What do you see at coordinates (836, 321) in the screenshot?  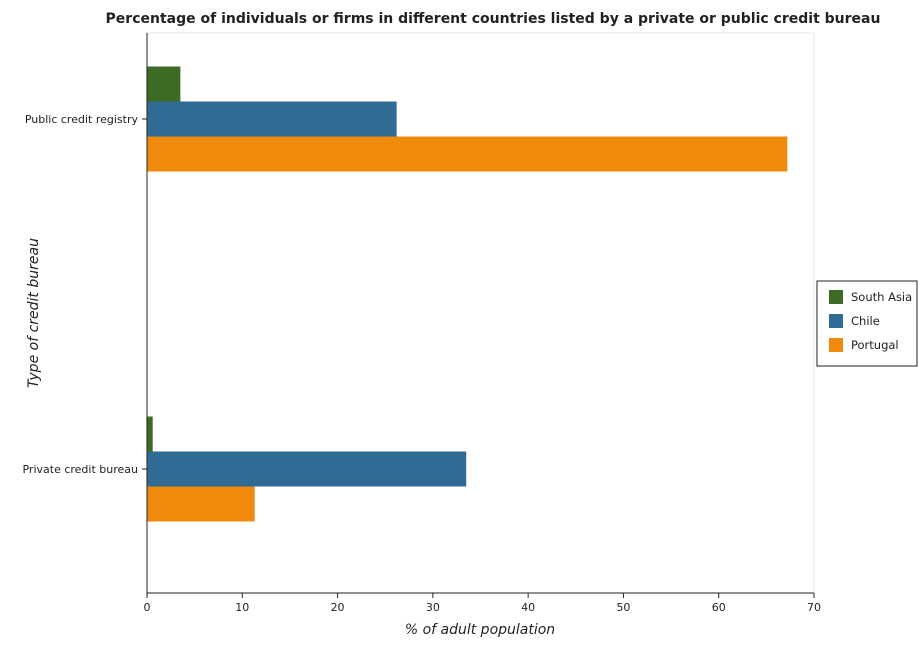 I see `legend-swatch-chile` at bounding box center [836, 321].